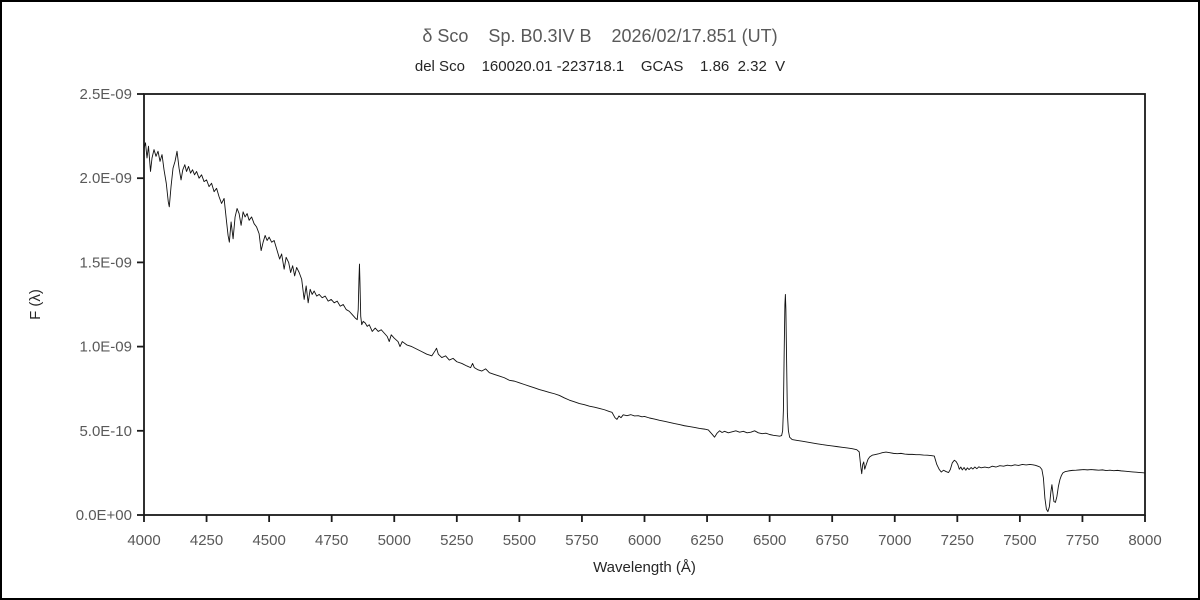 This screenshot has width=1200, height=600. Describe the element at coordinates (143, 540) in the screenshot. I see `x-tick-label: 4000` at that location.